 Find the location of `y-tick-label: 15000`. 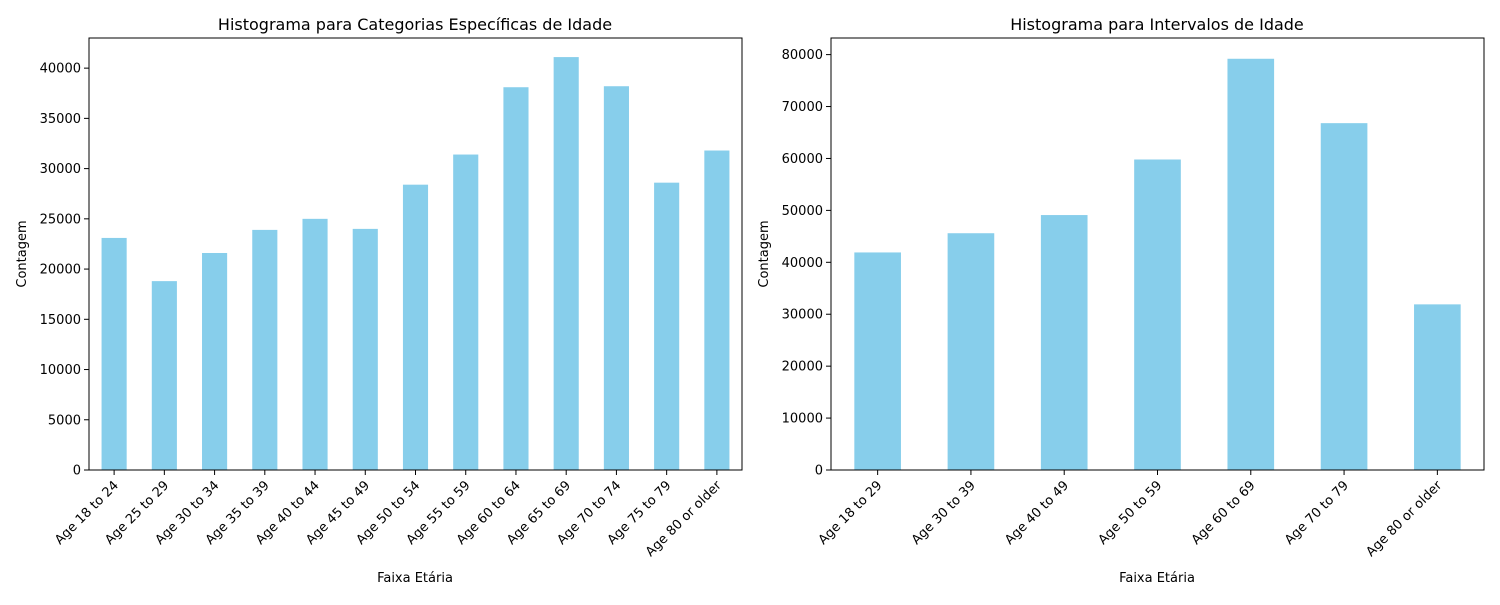

y-tick-label: 15000 is located at coordinates (60, 320).